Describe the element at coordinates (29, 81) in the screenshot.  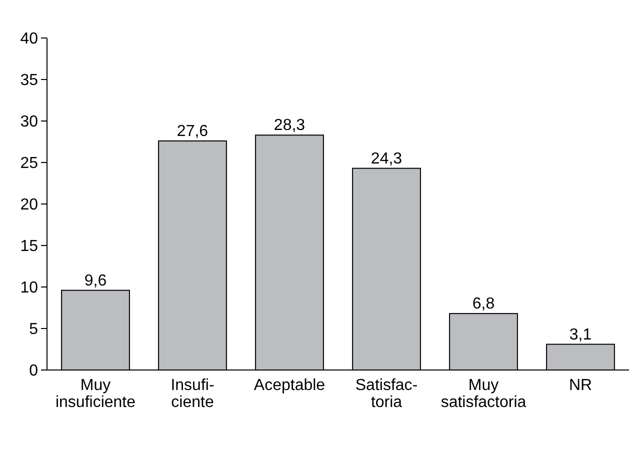
I see `y-tick-label: 35` at that location.